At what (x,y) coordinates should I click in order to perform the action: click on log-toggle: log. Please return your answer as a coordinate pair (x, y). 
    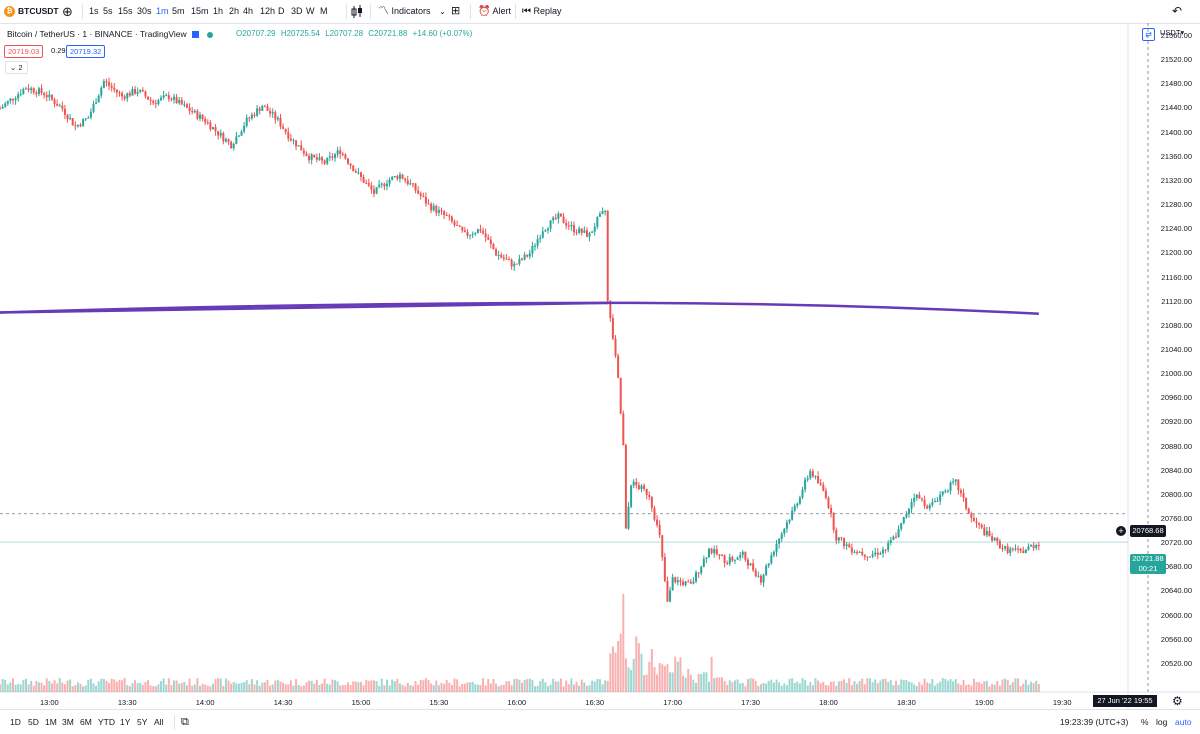
    Looking at the image, I should click on (1162, 722).